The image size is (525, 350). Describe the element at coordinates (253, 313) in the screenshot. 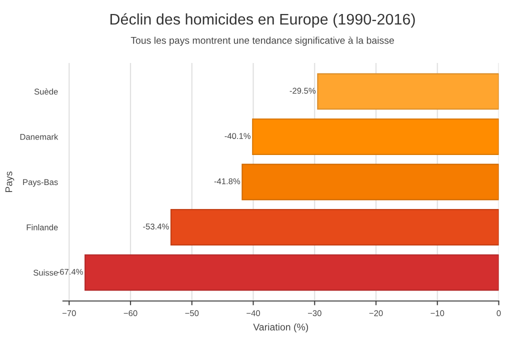

I see `x-tick-label: −40` at that location.